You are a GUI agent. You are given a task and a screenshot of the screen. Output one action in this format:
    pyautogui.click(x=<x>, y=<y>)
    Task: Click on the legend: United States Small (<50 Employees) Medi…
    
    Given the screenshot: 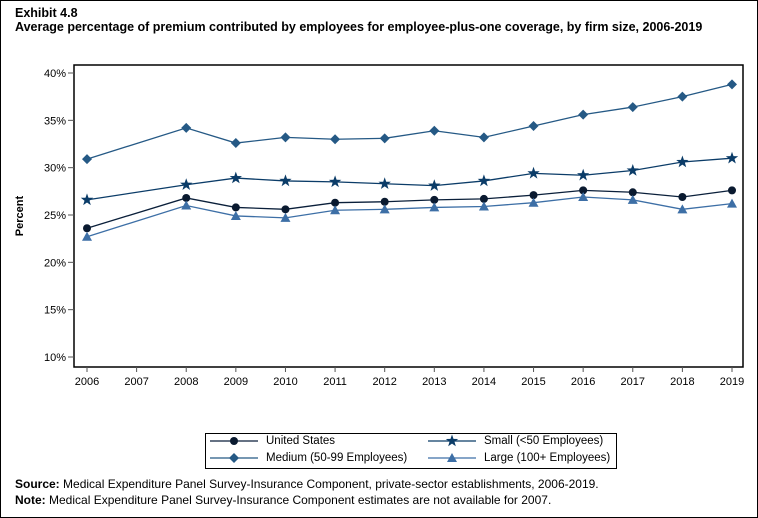 What is the action you would take?
    pyautogui.click(x=411, y=451)
    